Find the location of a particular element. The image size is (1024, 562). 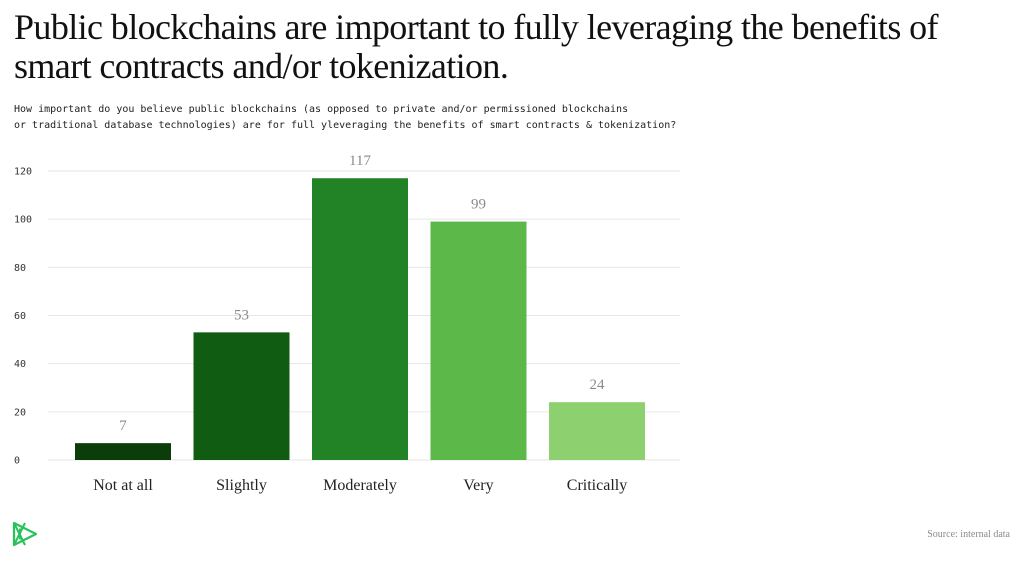

category-label: Slightly is located at coordinates (241, 485).